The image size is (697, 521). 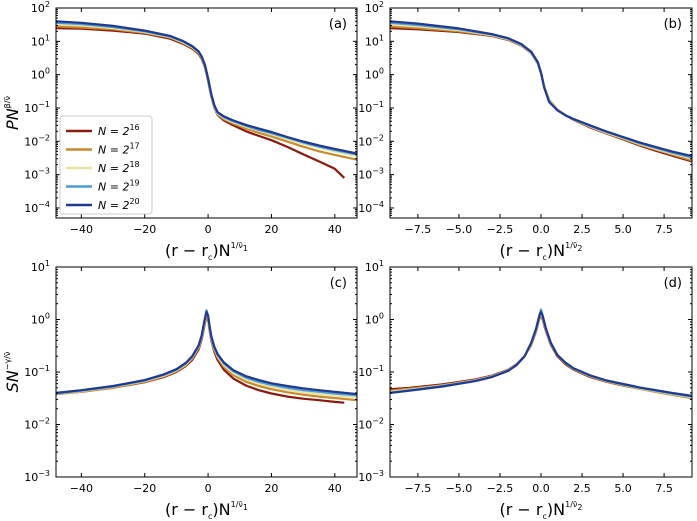 I want to click on x-tick-label: 20, so click(x=271, y=488).